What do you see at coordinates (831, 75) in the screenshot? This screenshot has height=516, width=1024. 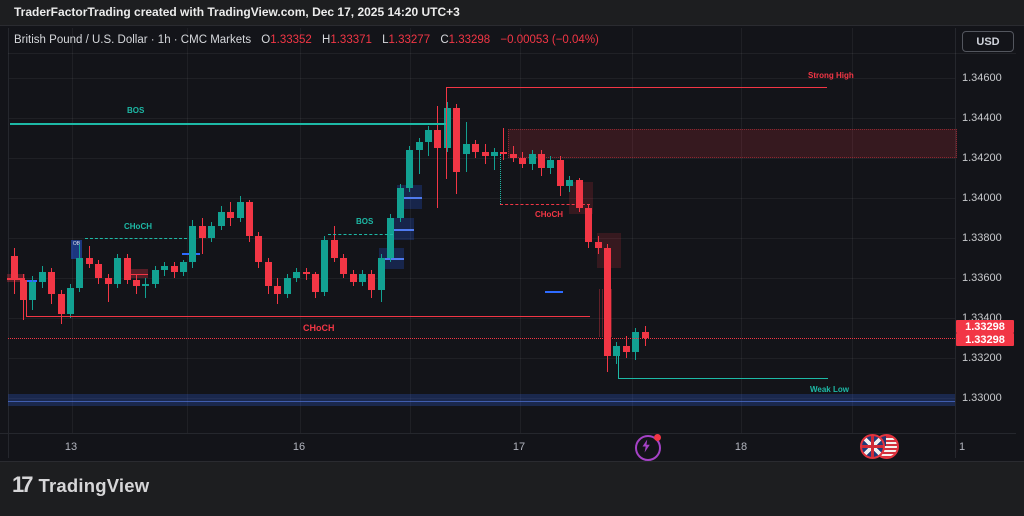 I see `strong-high-label: Strong High` at bounding box center [831, 75].